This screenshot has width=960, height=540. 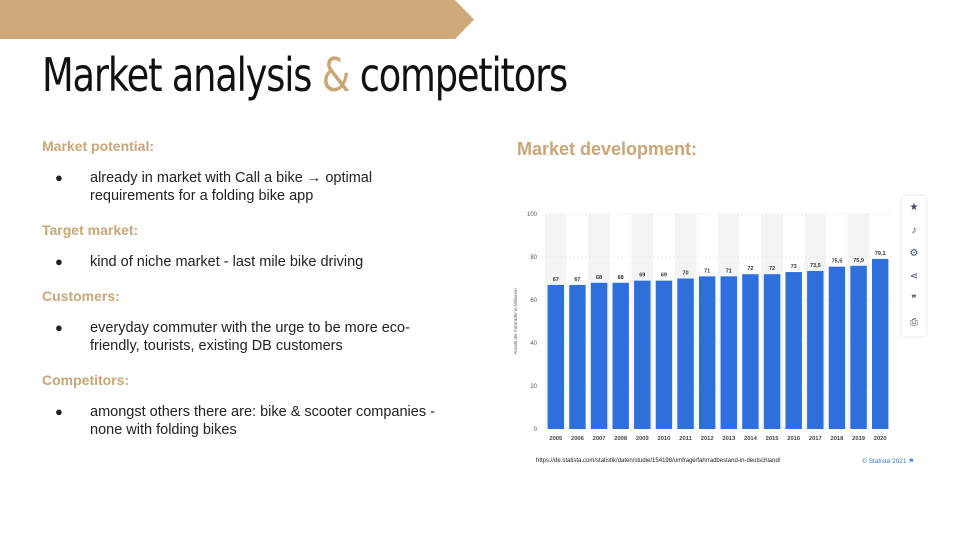 I want to click on y-tick-label: 60, so click(x=533, y=301).